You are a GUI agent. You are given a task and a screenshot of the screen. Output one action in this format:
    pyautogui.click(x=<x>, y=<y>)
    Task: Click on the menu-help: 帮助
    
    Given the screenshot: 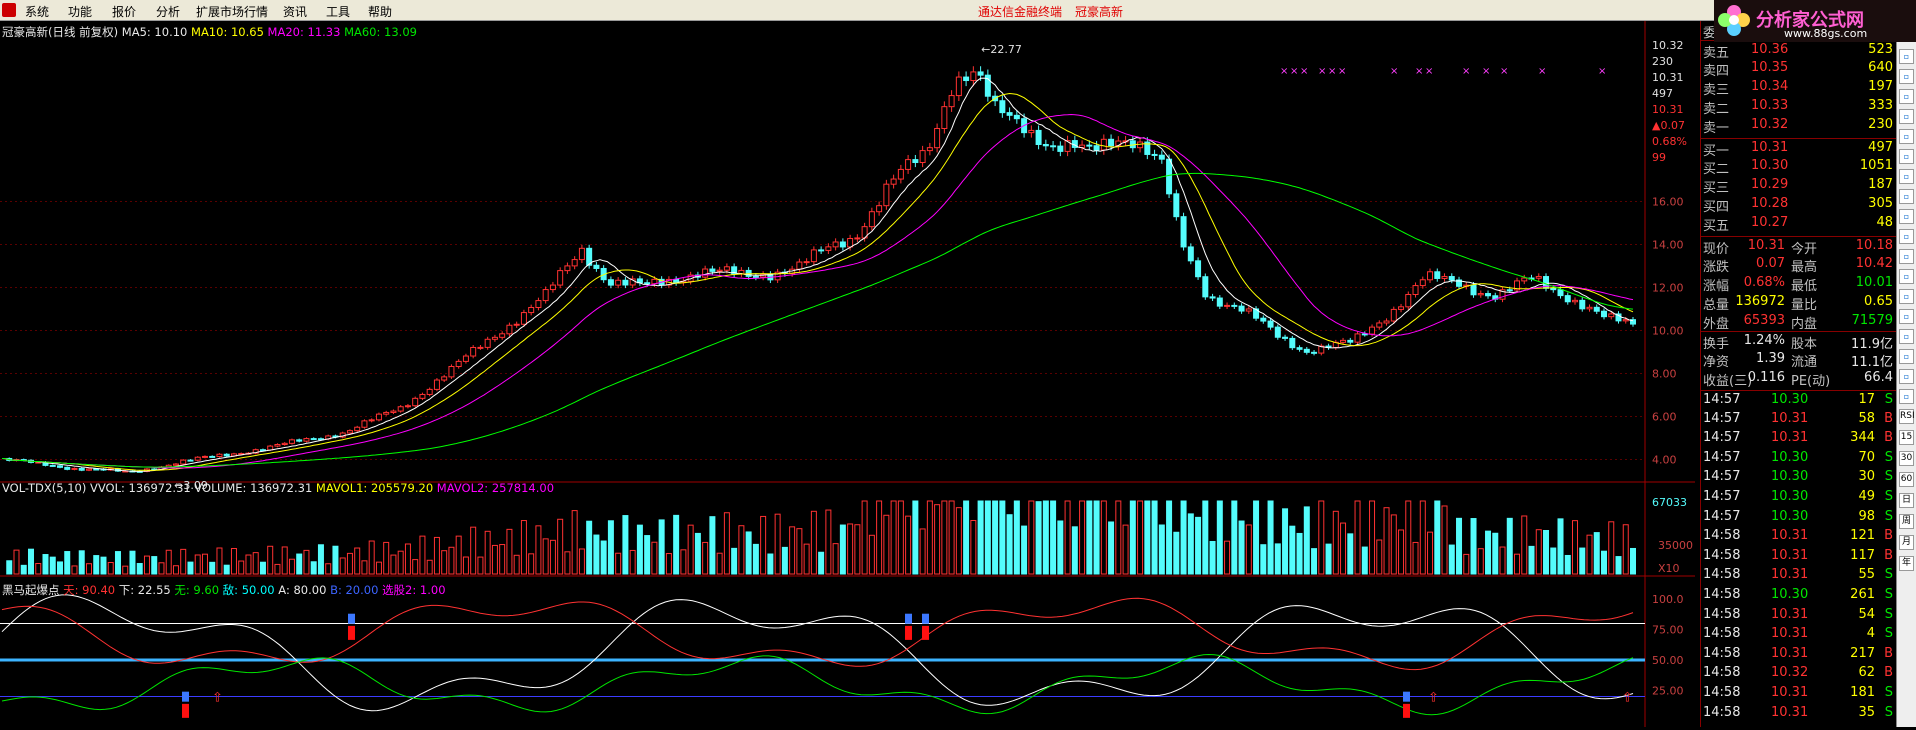 What is the action you would take?
    pyautogui.click(x=380, y=12)
    